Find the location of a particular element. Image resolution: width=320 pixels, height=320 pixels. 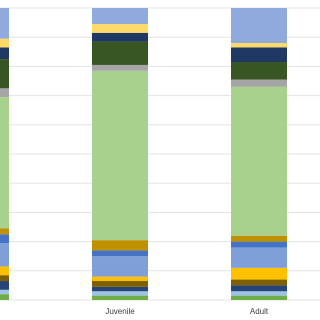

x-tick-label: Juvenile is located at coordinates (120, 311).